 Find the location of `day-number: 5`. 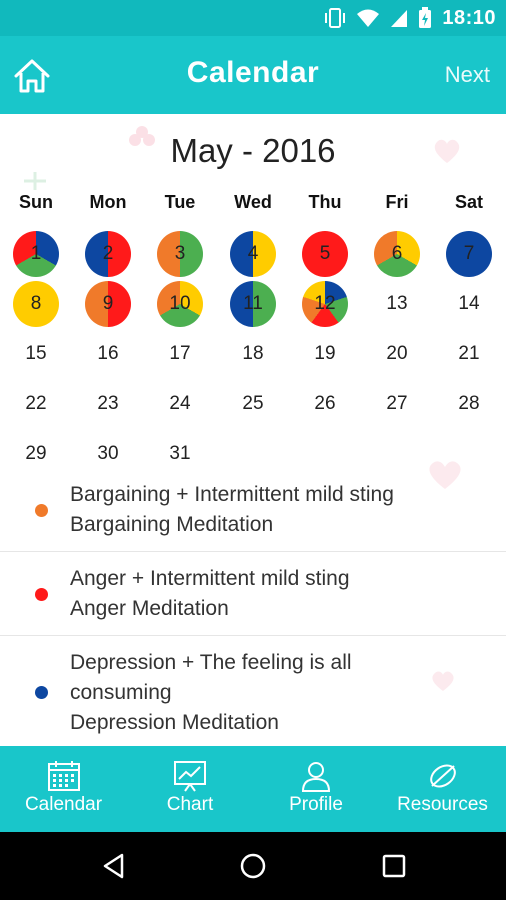

day-number: 5 is located at coordinates (325, 253).